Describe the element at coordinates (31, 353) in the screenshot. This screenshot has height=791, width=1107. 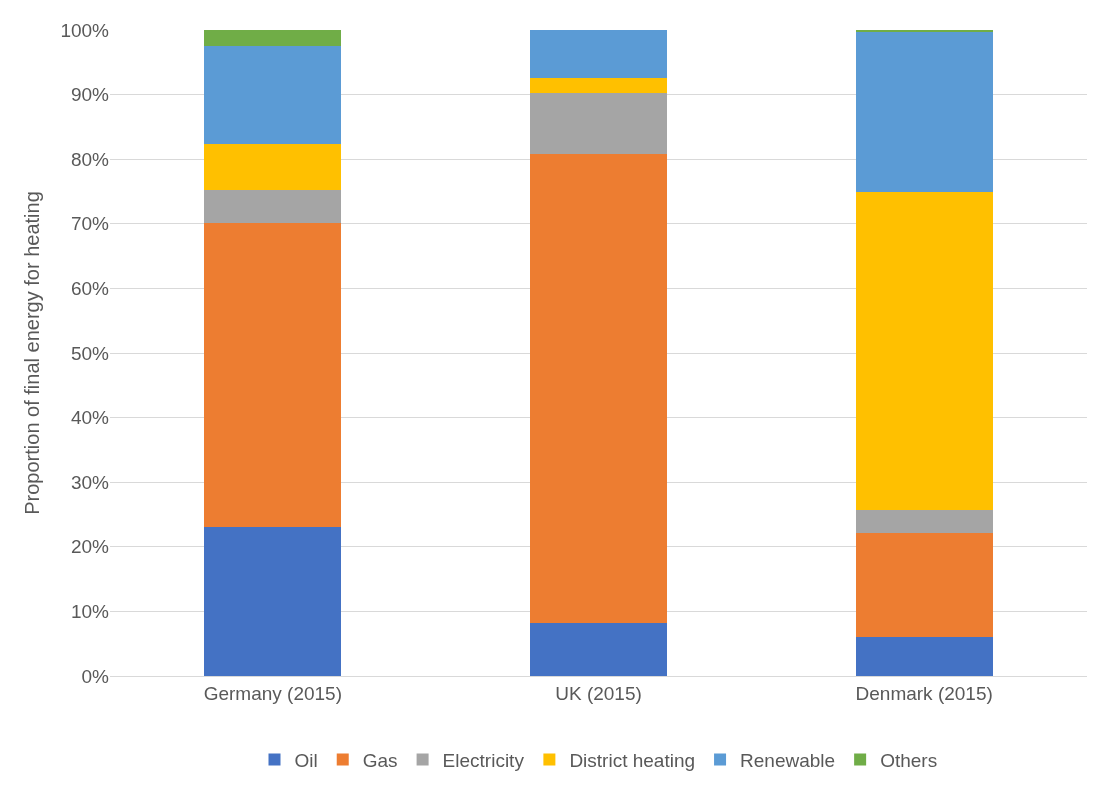
I see `y-axis-title: Proportion of final energy for heating` at that location.